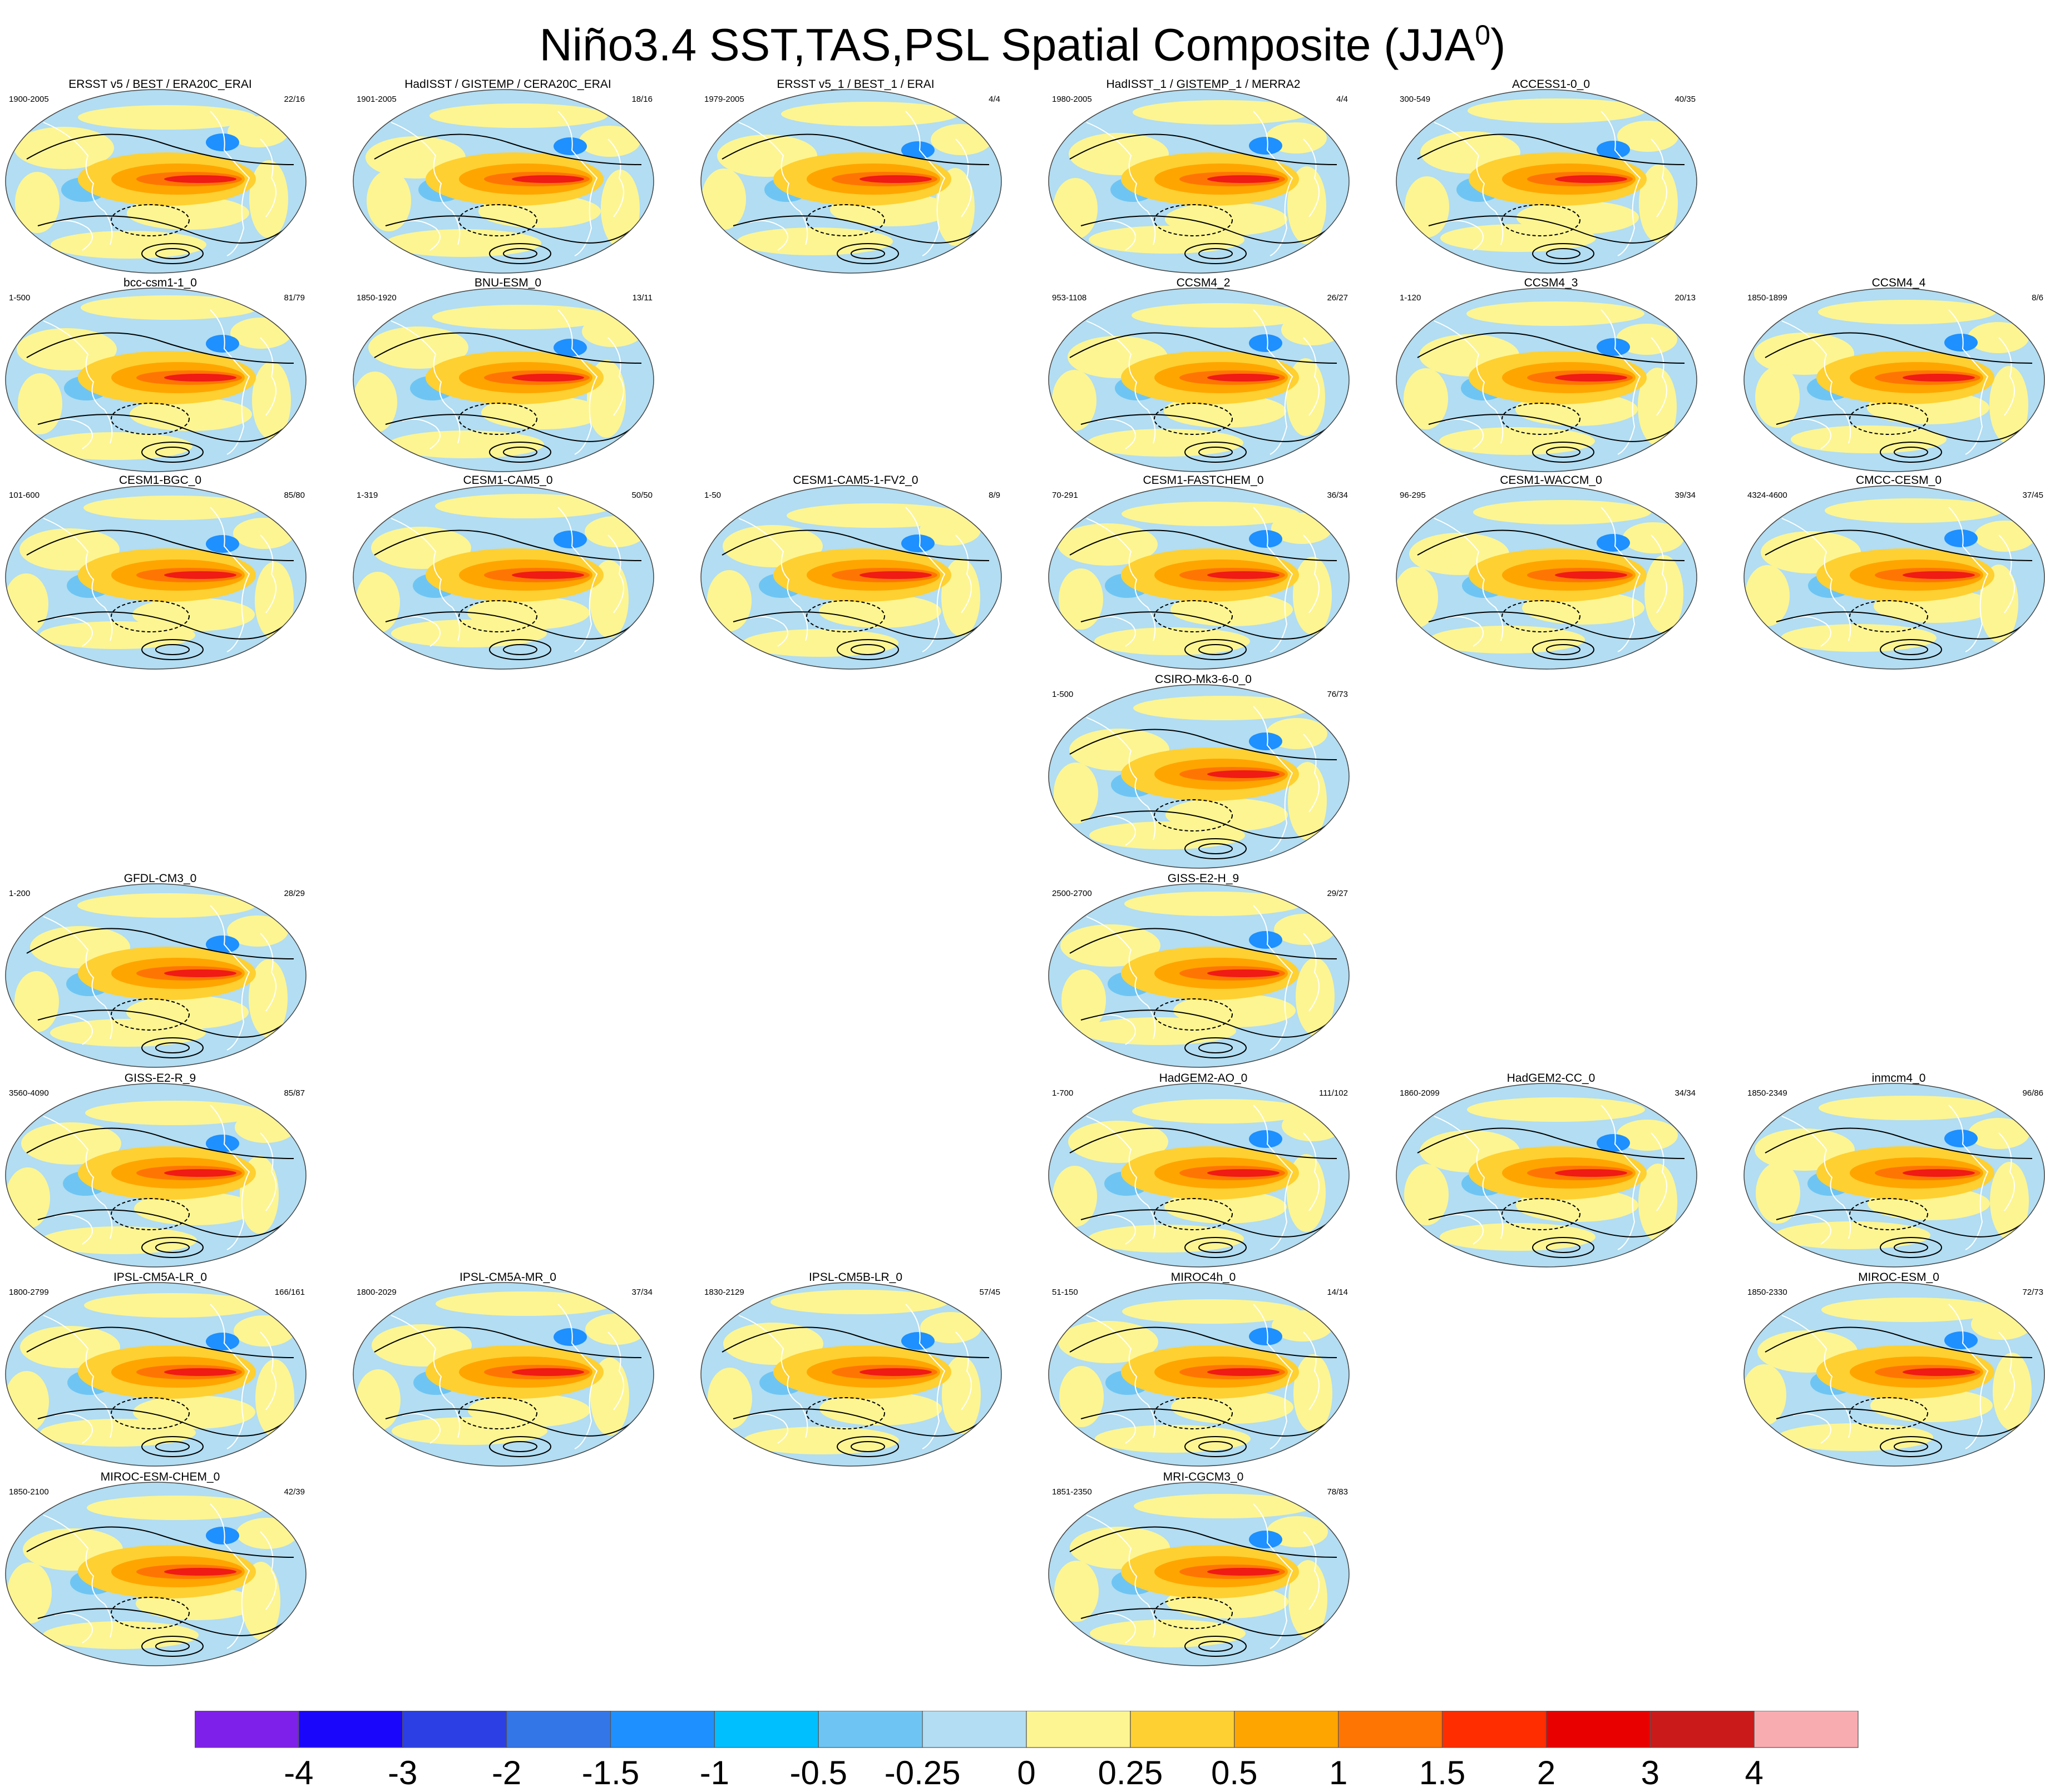  Describe the element at coordinates (377, 298) in the screenshot. I see `panel-years: 1850-1920` at that location.